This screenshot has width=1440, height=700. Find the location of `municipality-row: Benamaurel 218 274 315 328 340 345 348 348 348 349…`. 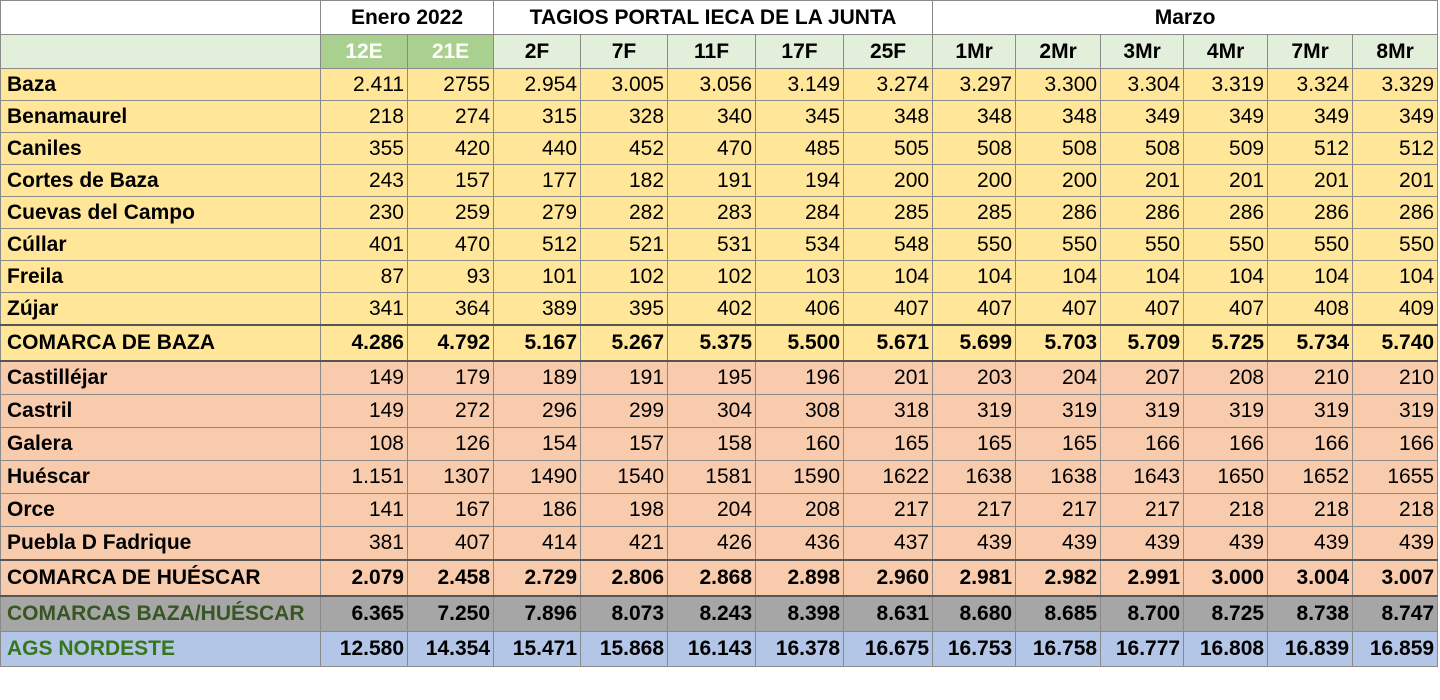

municipality-row: Benamaurel 218 274 315 328 340 345 348 348 348 349… is located at coordinates (719, 116).